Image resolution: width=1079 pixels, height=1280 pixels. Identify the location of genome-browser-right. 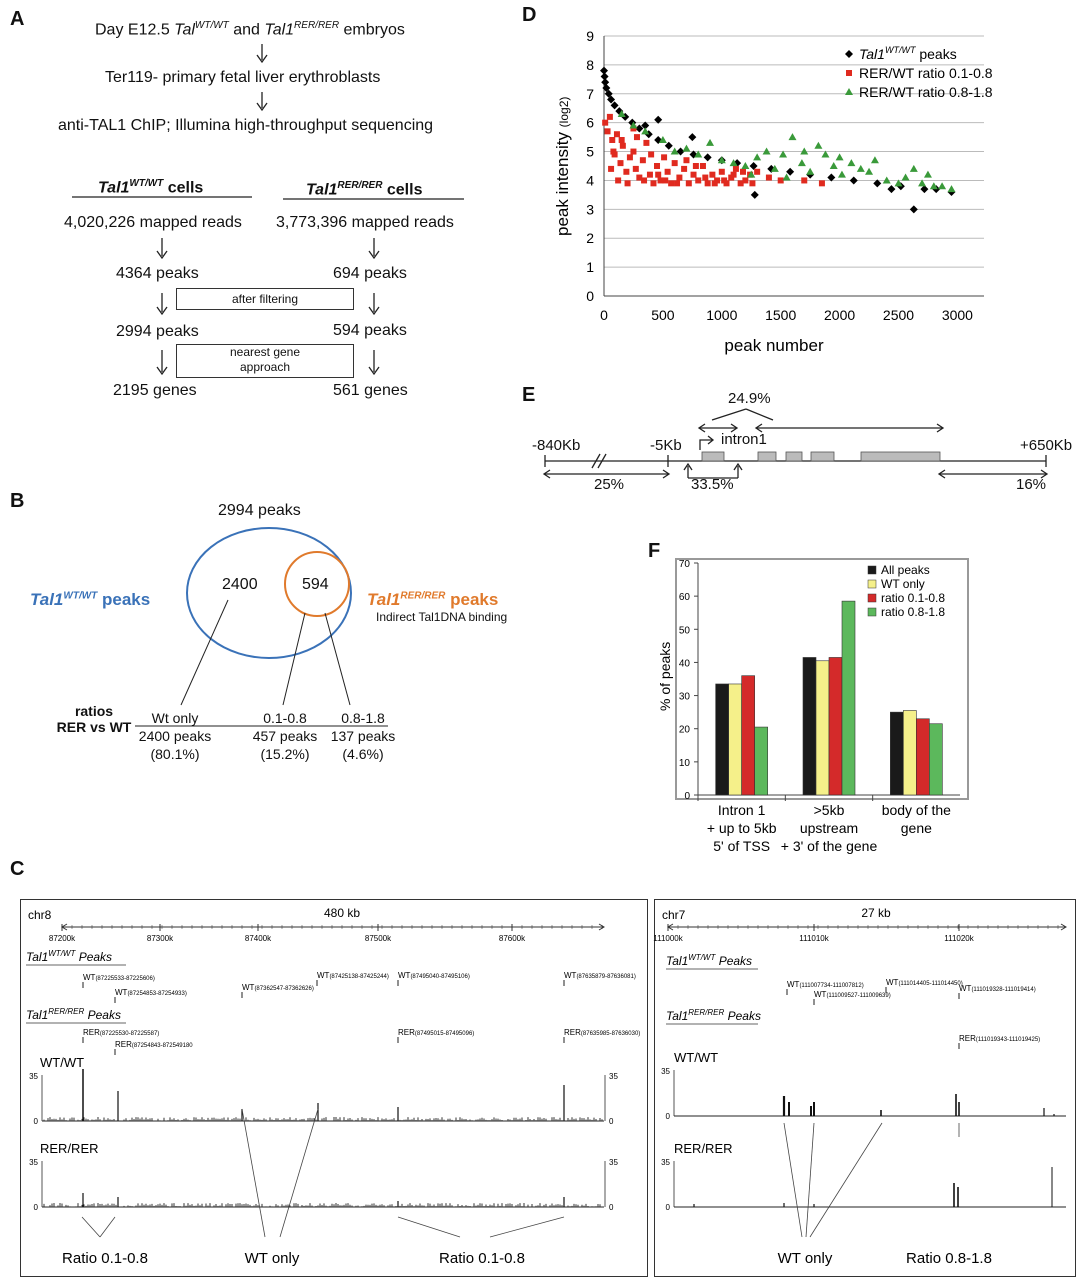
(865, 1088).